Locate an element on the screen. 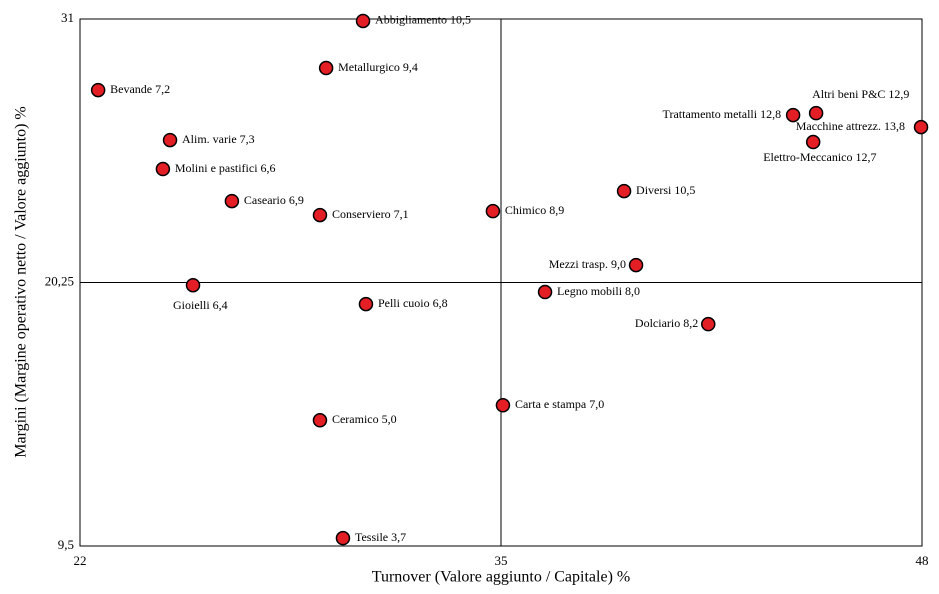 This screenshot has width=939, height=594. point-label: Pelli cuoio 6,8 is located at coordinates (413, 303).